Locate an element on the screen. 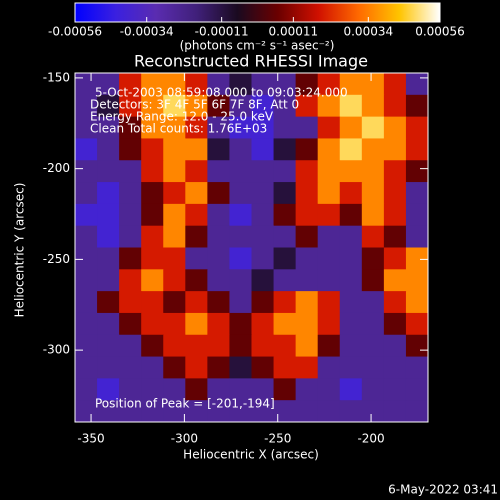 This screenshot has width=500, height=500. y-axis-label: Heliocentric Y (arcsec) is located at coordinates (20, 250).